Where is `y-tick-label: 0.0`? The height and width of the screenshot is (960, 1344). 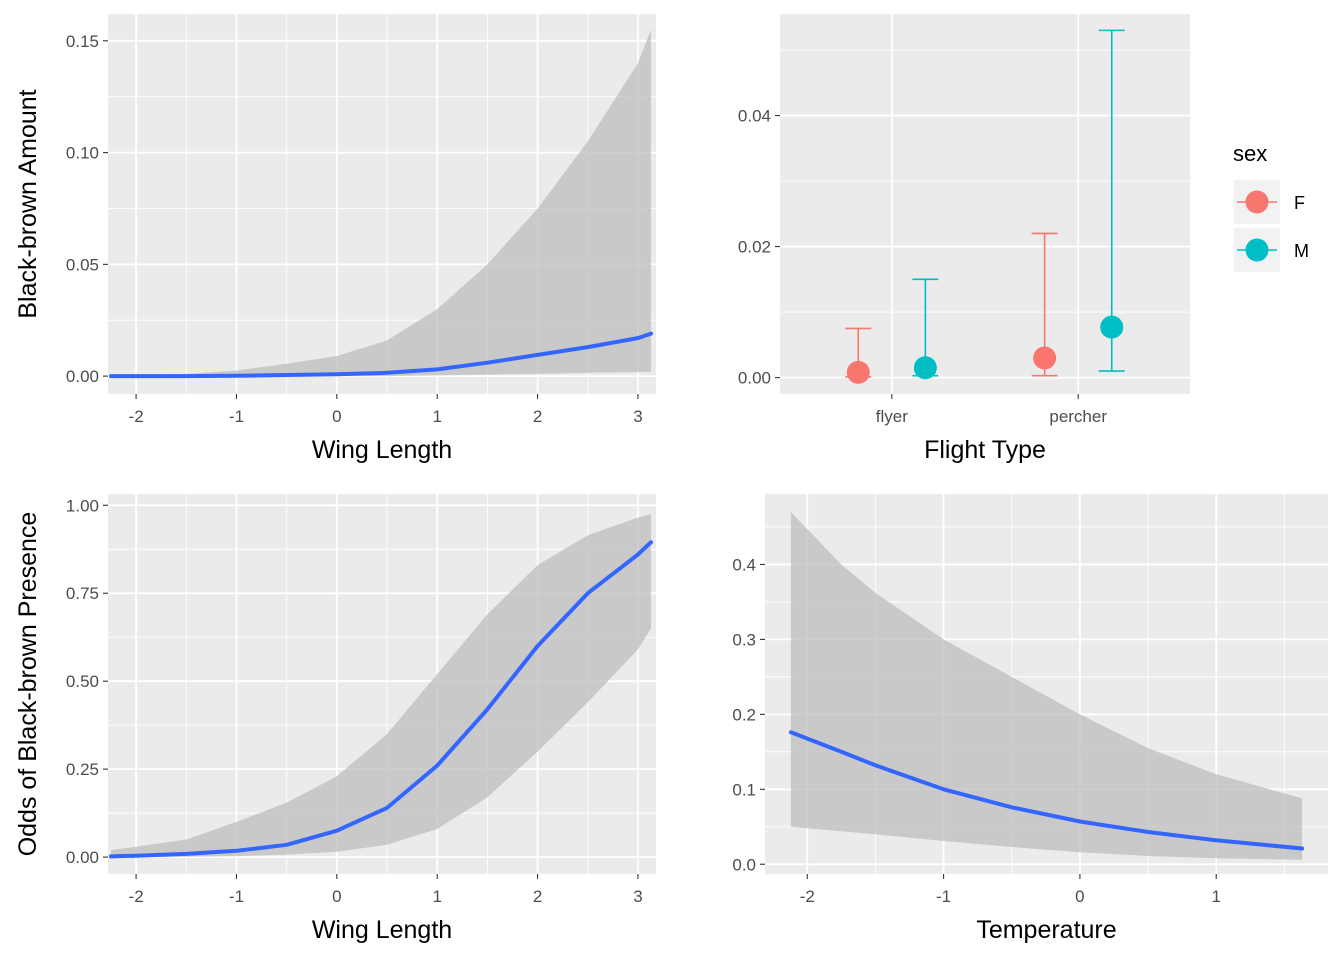 y-tick-label: 0.0 is located at coordinates (744, 864).